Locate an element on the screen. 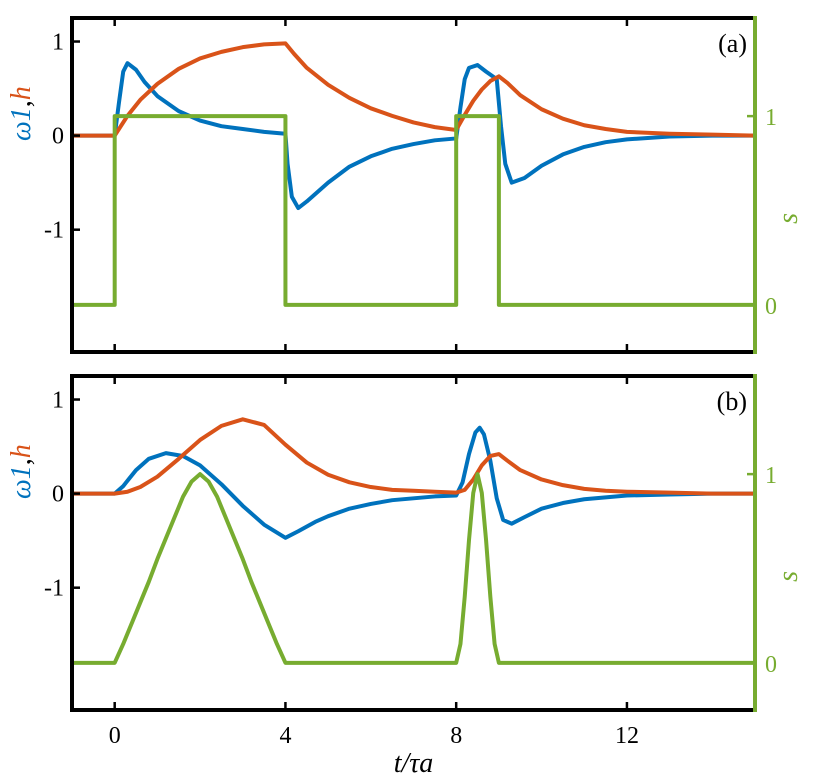 The width and height of the screenshot is (813, 783). x-tick-label: 0 is located at coordinates (115, 736).